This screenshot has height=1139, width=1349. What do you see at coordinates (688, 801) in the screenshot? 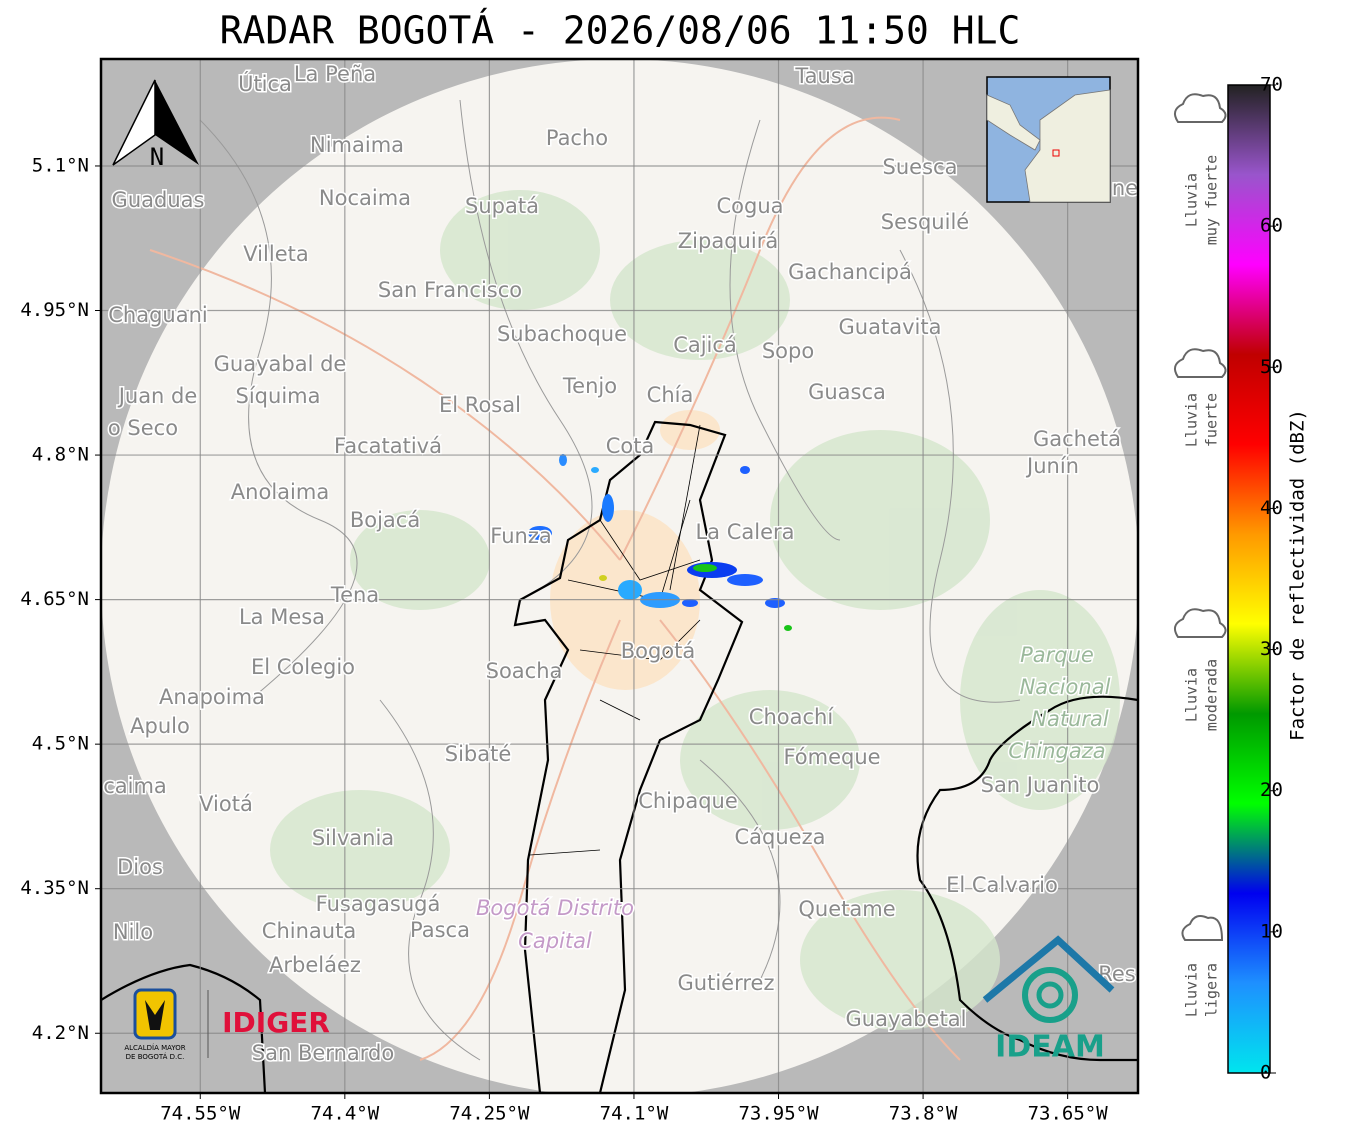
I see `place-label: Chipaque` at bounding box center [688, 801].